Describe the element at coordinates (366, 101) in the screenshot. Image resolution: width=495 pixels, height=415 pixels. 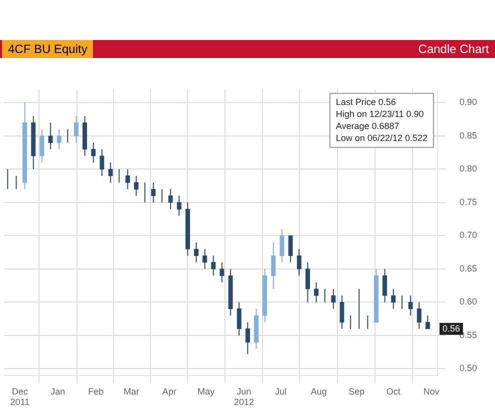
I see `annotation: Last Price 0.56` at that location.